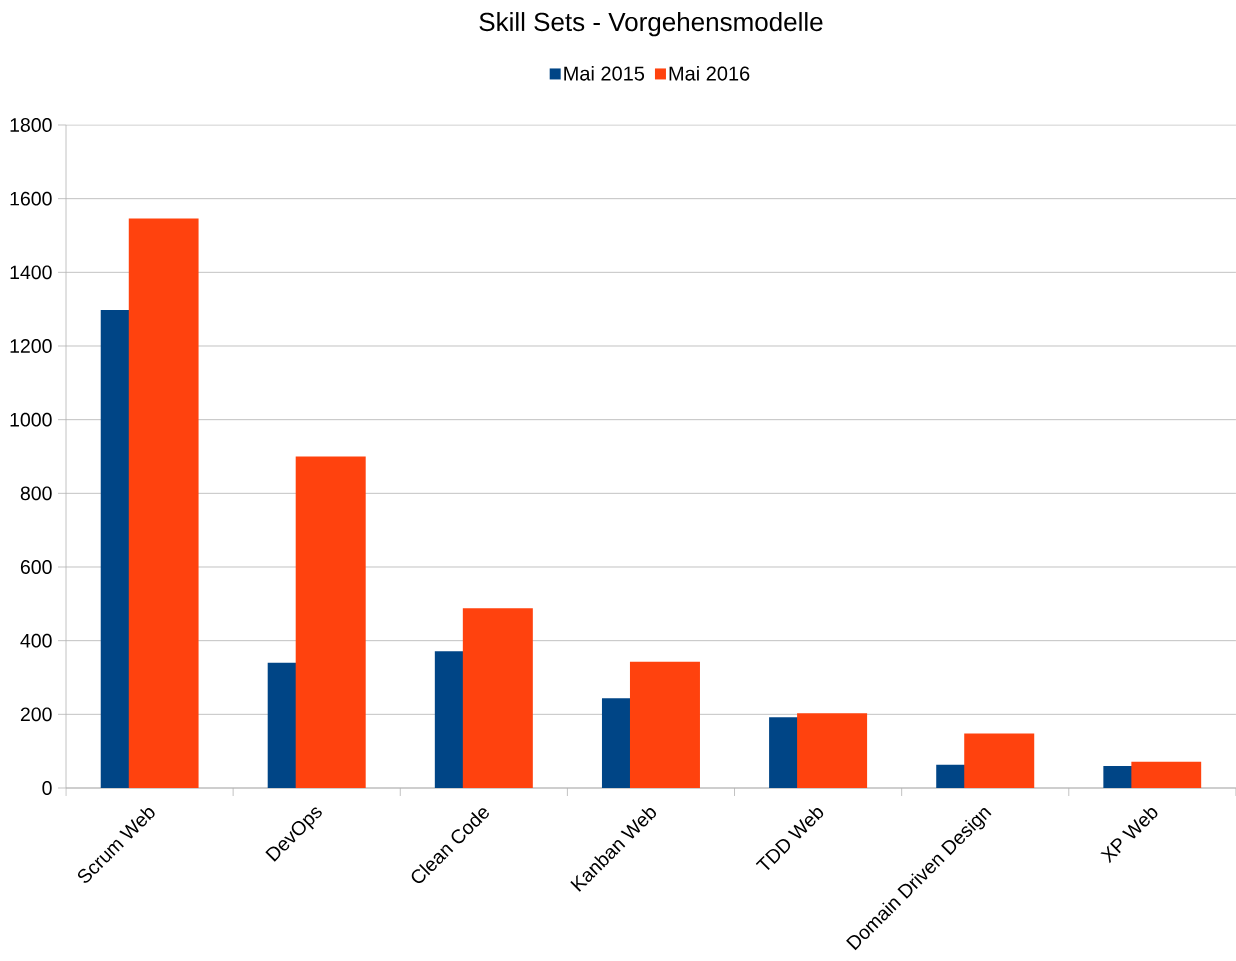  What do you see at coordinates (36, 714) in the screenshot?
I see `y-tick-label: 200` at bounding box center [36, 714].